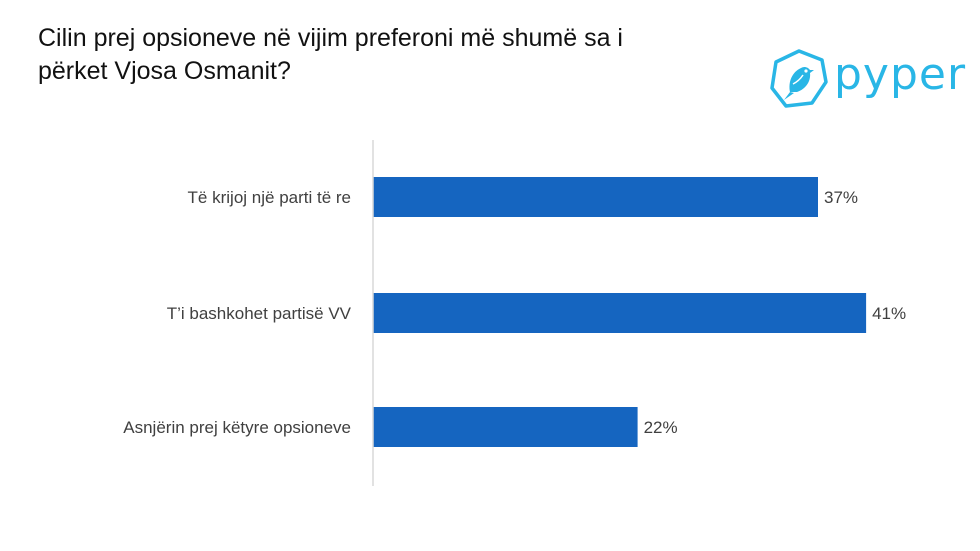  Describe the element at coordinates (661, 427) in the screenshot. I see `value-label-2: 22%` at that location.